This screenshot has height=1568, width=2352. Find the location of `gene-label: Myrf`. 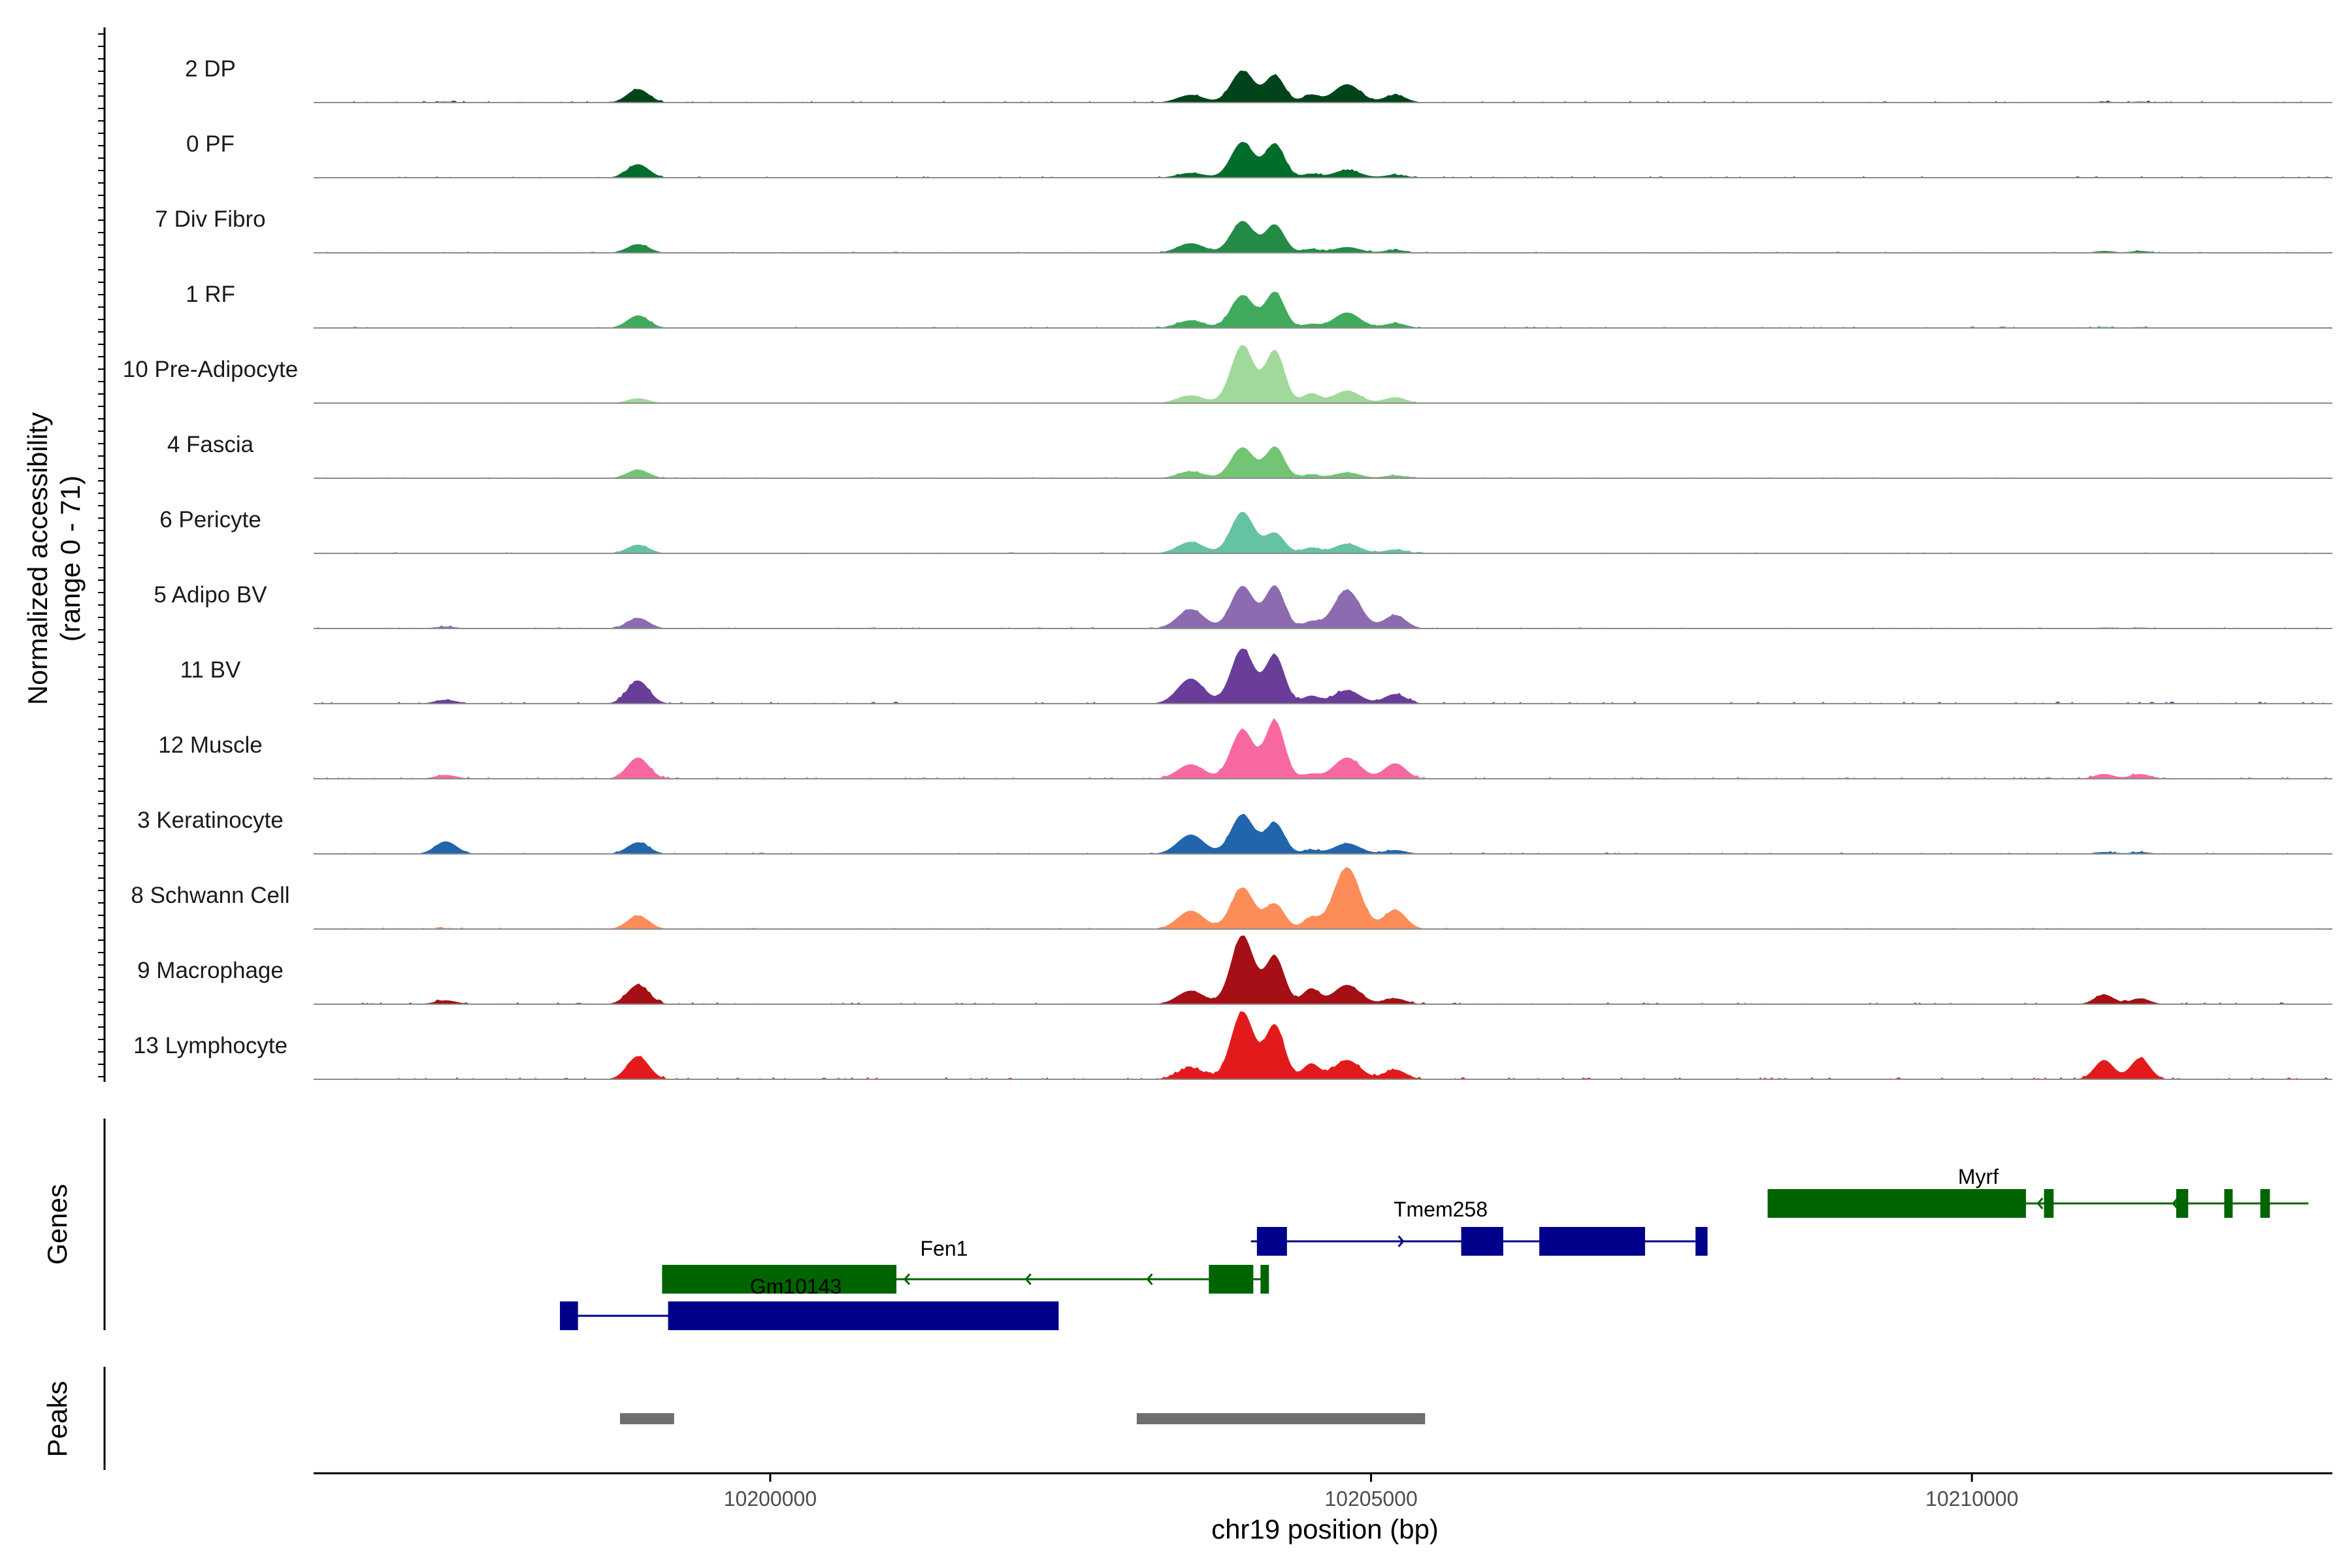

gene-label: Myrf is located at coordinates (1978, 1176).